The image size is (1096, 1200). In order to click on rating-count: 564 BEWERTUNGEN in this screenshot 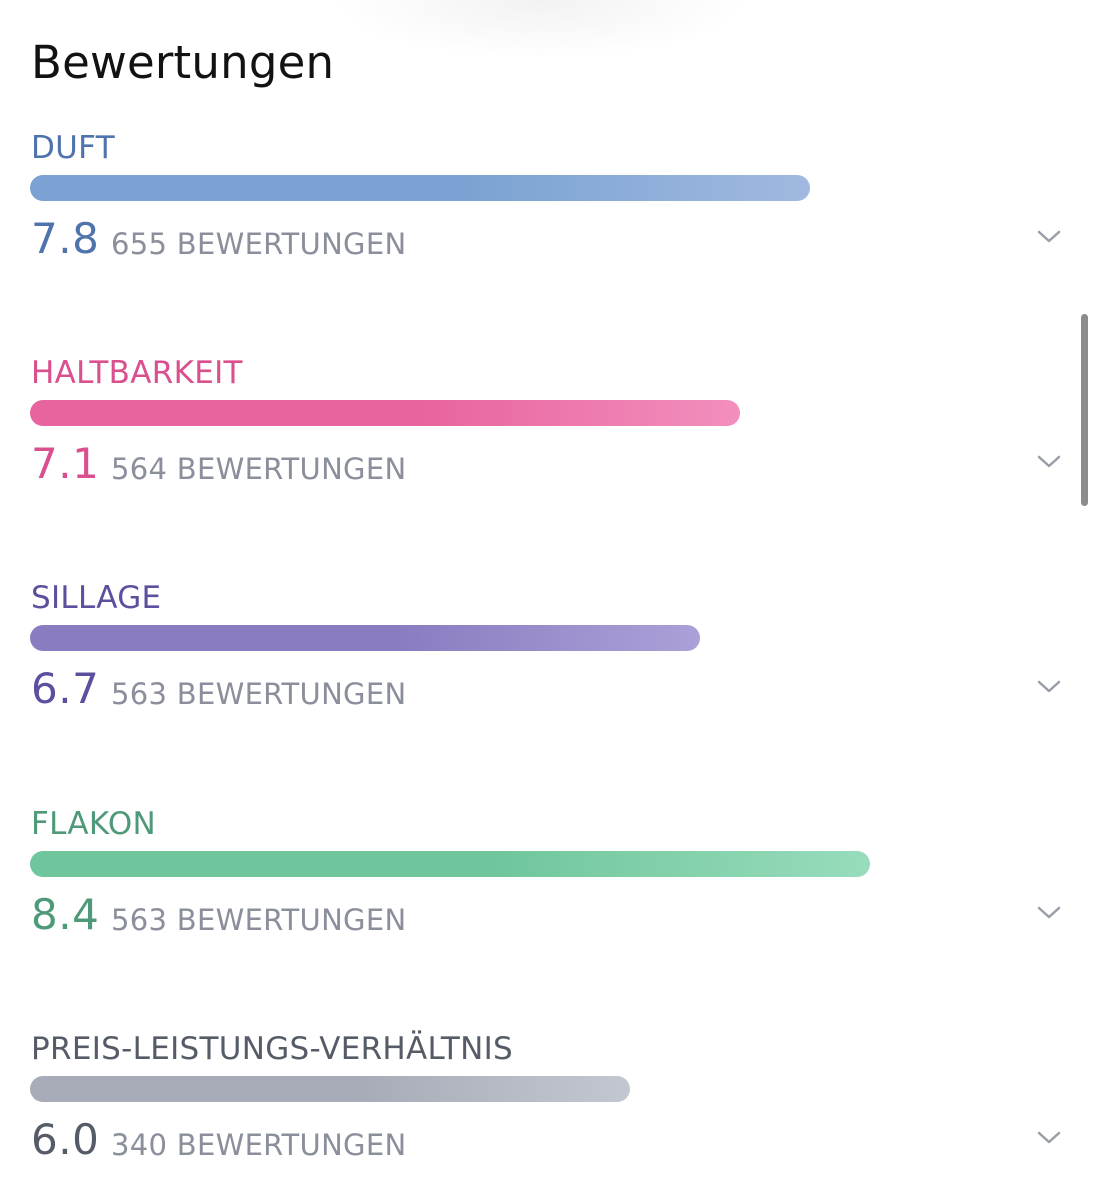, I will do `click(259, 469)`.